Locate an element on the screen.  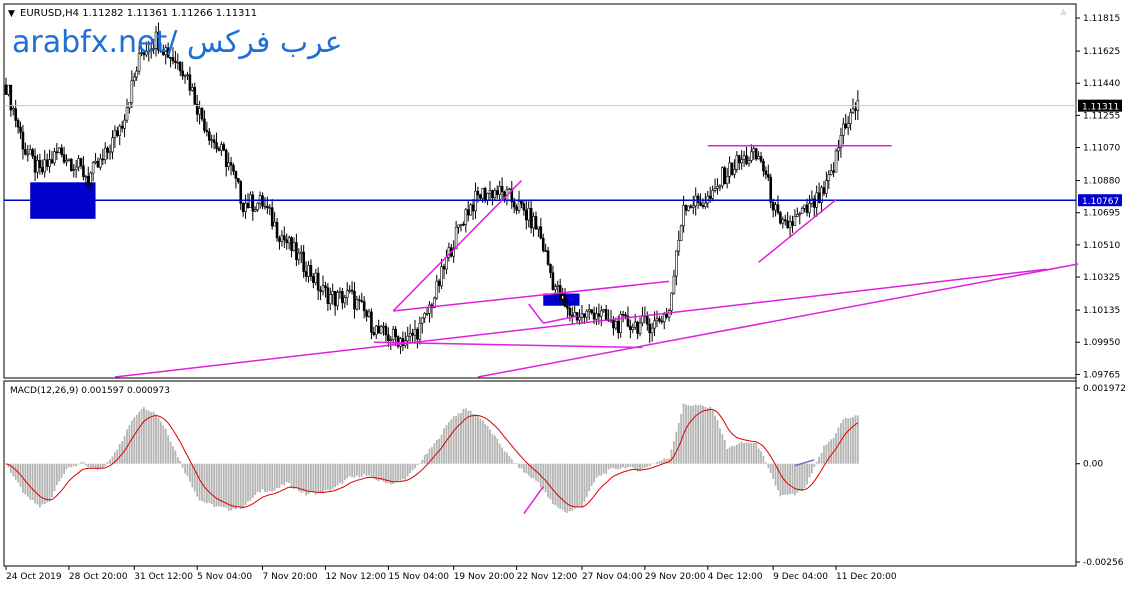
watermark-text: arabfx.net/ عرب فركس is located at coordinates (177, 42).